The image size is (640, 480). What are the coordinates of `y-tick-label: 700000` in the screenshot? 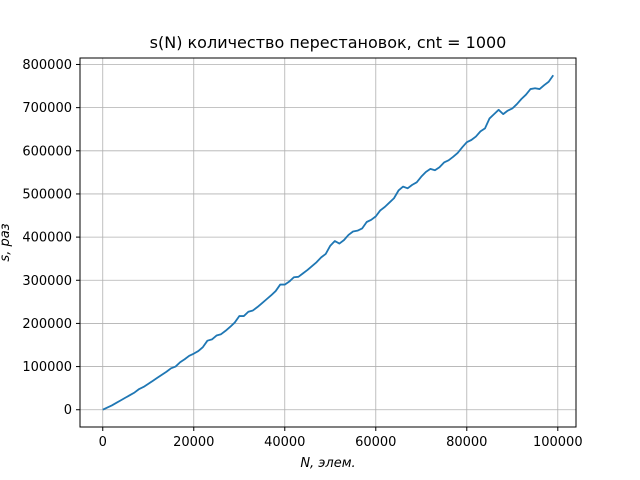 It's located at (47, 108).